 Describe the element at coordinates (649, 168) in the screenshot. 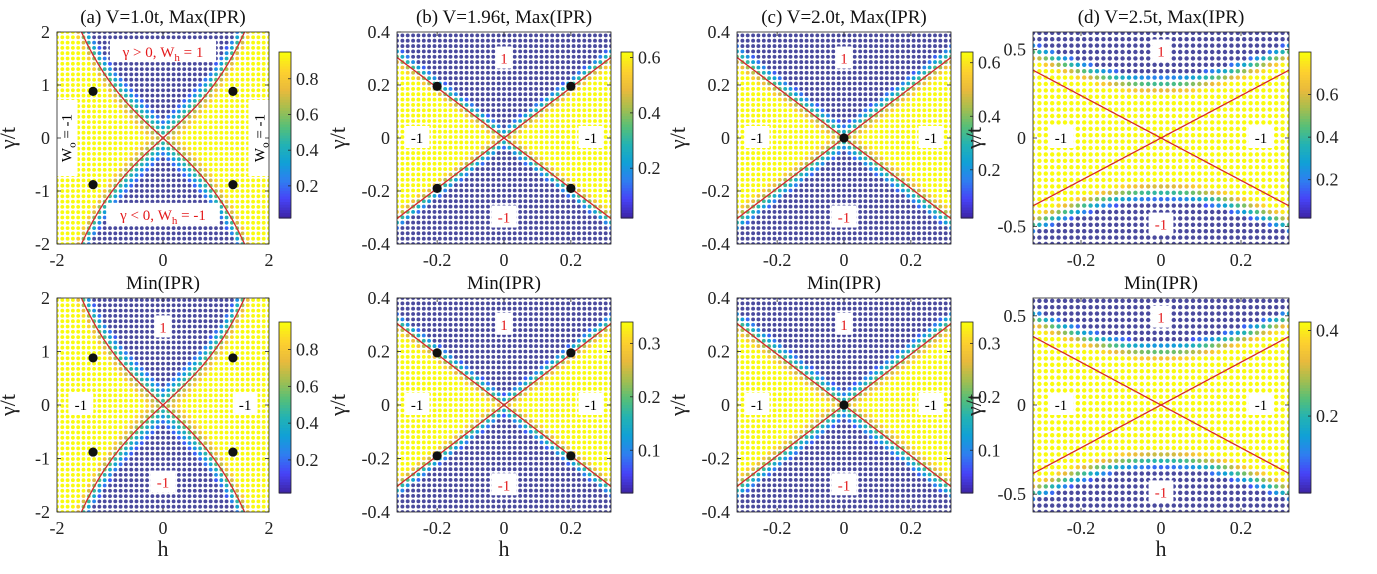

I see `colorbar-tick-label: 0.2` at that location.